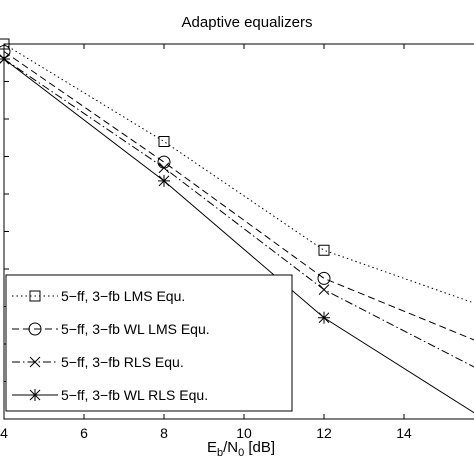 This screenshot has height=474, width=474. Describe the element at coordinates (84, 433) in the screenshot. I see `x-tick-label: 6` at that location.